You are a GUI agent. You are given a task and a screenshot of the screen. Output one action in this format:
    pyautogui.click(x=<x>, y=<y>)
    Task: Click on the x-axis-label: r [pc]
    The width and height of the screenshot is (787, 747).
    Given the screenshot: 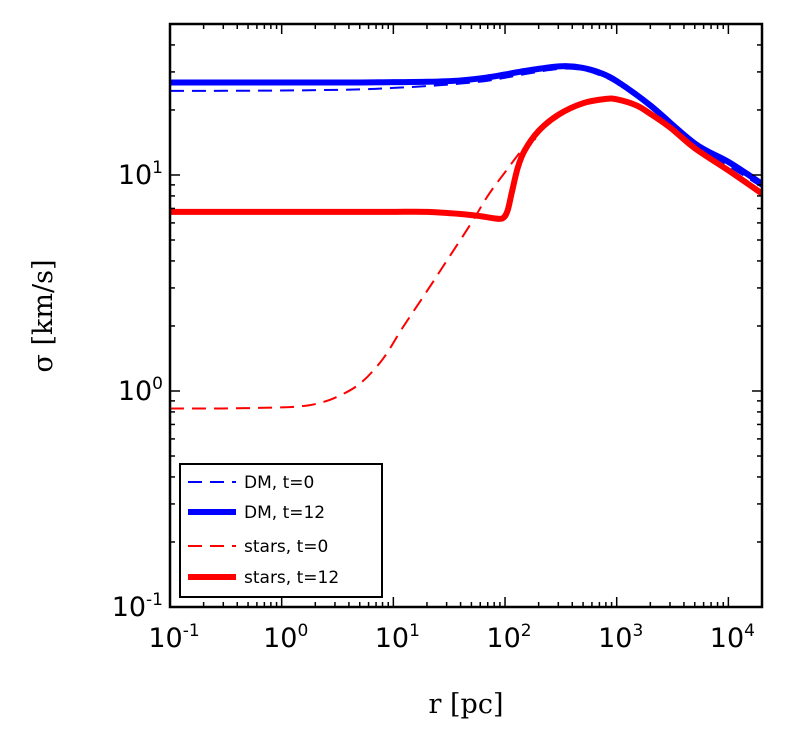 What is the action you would take?
    pyautogui.click(x=466, y=704)
    